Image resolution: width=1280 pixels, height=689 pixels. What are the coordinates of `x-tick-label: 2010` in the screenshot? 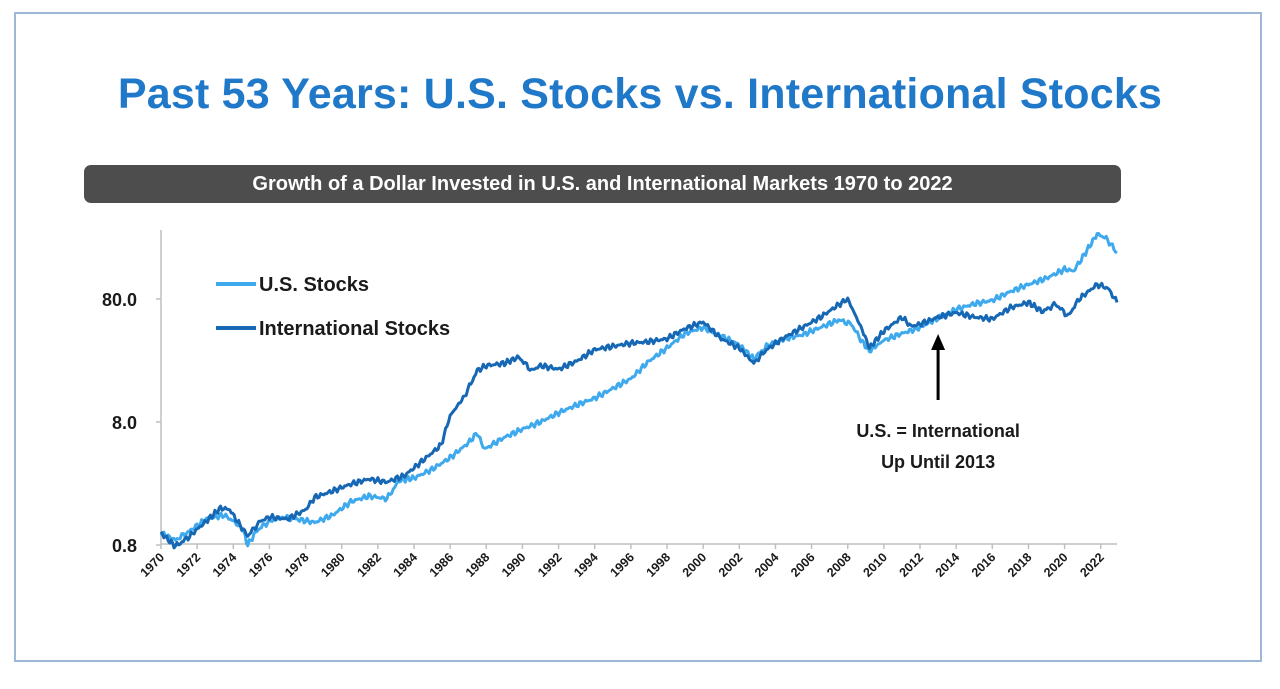 It's located at (875, 565).